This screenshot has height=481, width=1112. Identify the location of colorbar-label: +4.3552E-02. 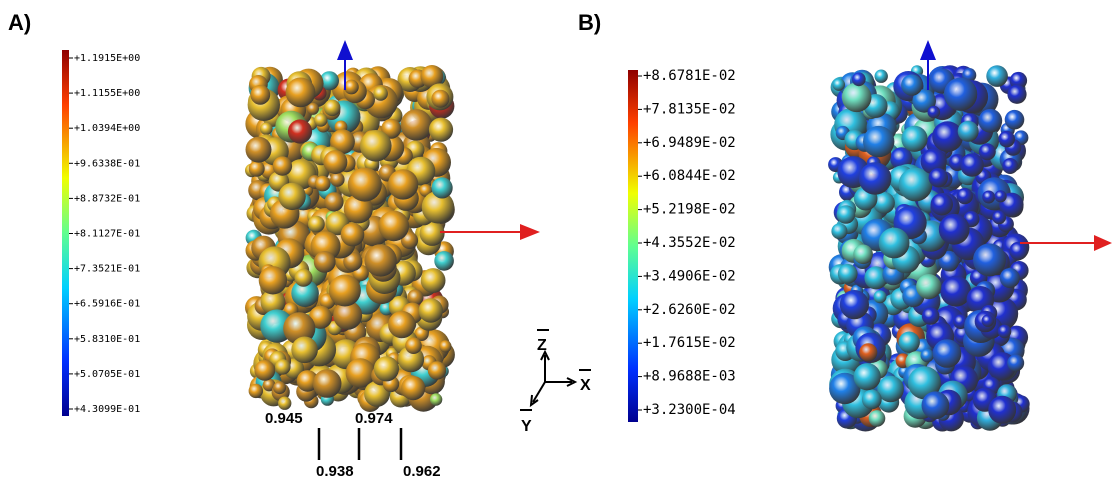
(689, 243).